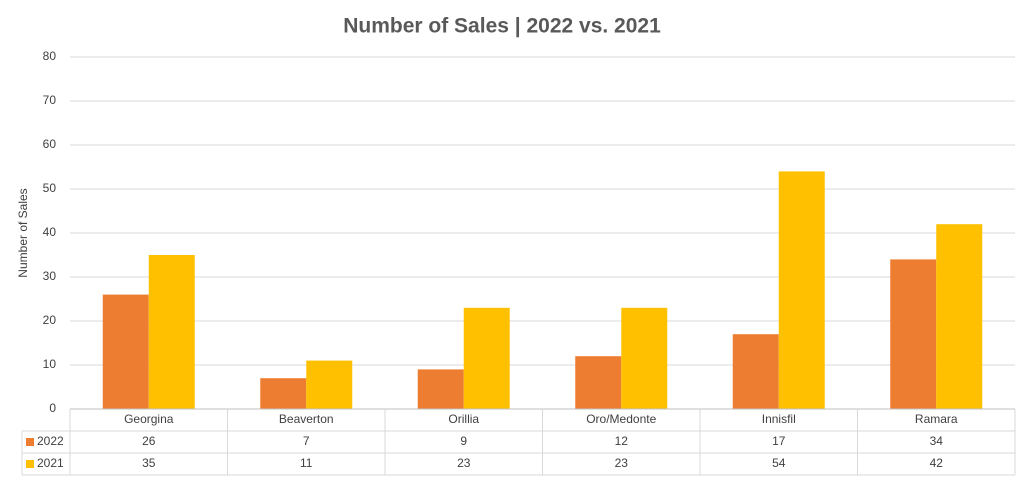 This screenshot has width=1031, height=480. I want to click on table-value: 35, so click(149, 463).